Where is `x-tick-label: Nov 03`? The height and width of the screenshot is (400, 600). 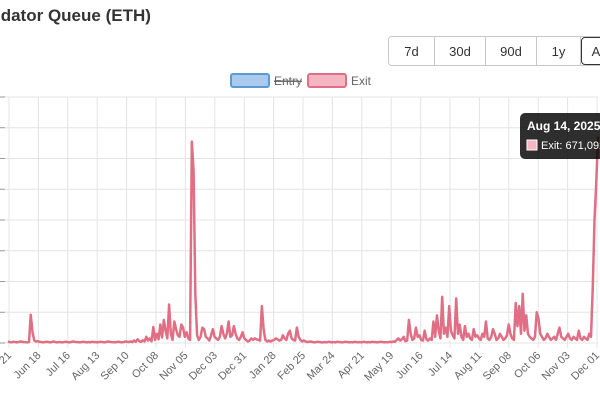
x-tick-label: Nov 03 is located at coordinates (556, 366).